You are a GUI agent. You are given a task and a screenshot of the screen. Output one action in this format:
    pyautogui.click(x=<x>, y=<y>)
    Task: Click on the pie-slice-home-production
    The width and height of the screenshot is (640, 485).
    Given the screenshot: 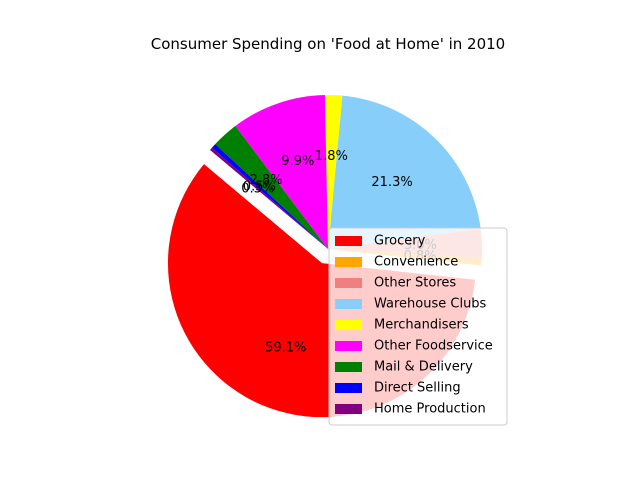 What is the action you would take?
    pyautogui.click(x=269, y=198)
    